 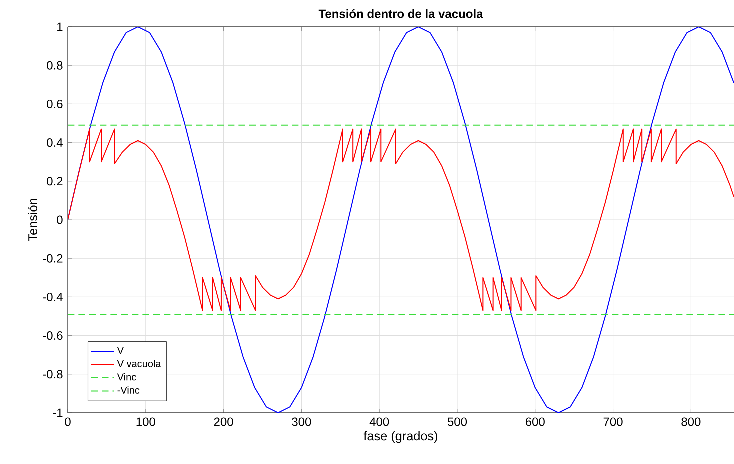 I want to click on y-tick-label: -0.4, so click(x=53, y=297).